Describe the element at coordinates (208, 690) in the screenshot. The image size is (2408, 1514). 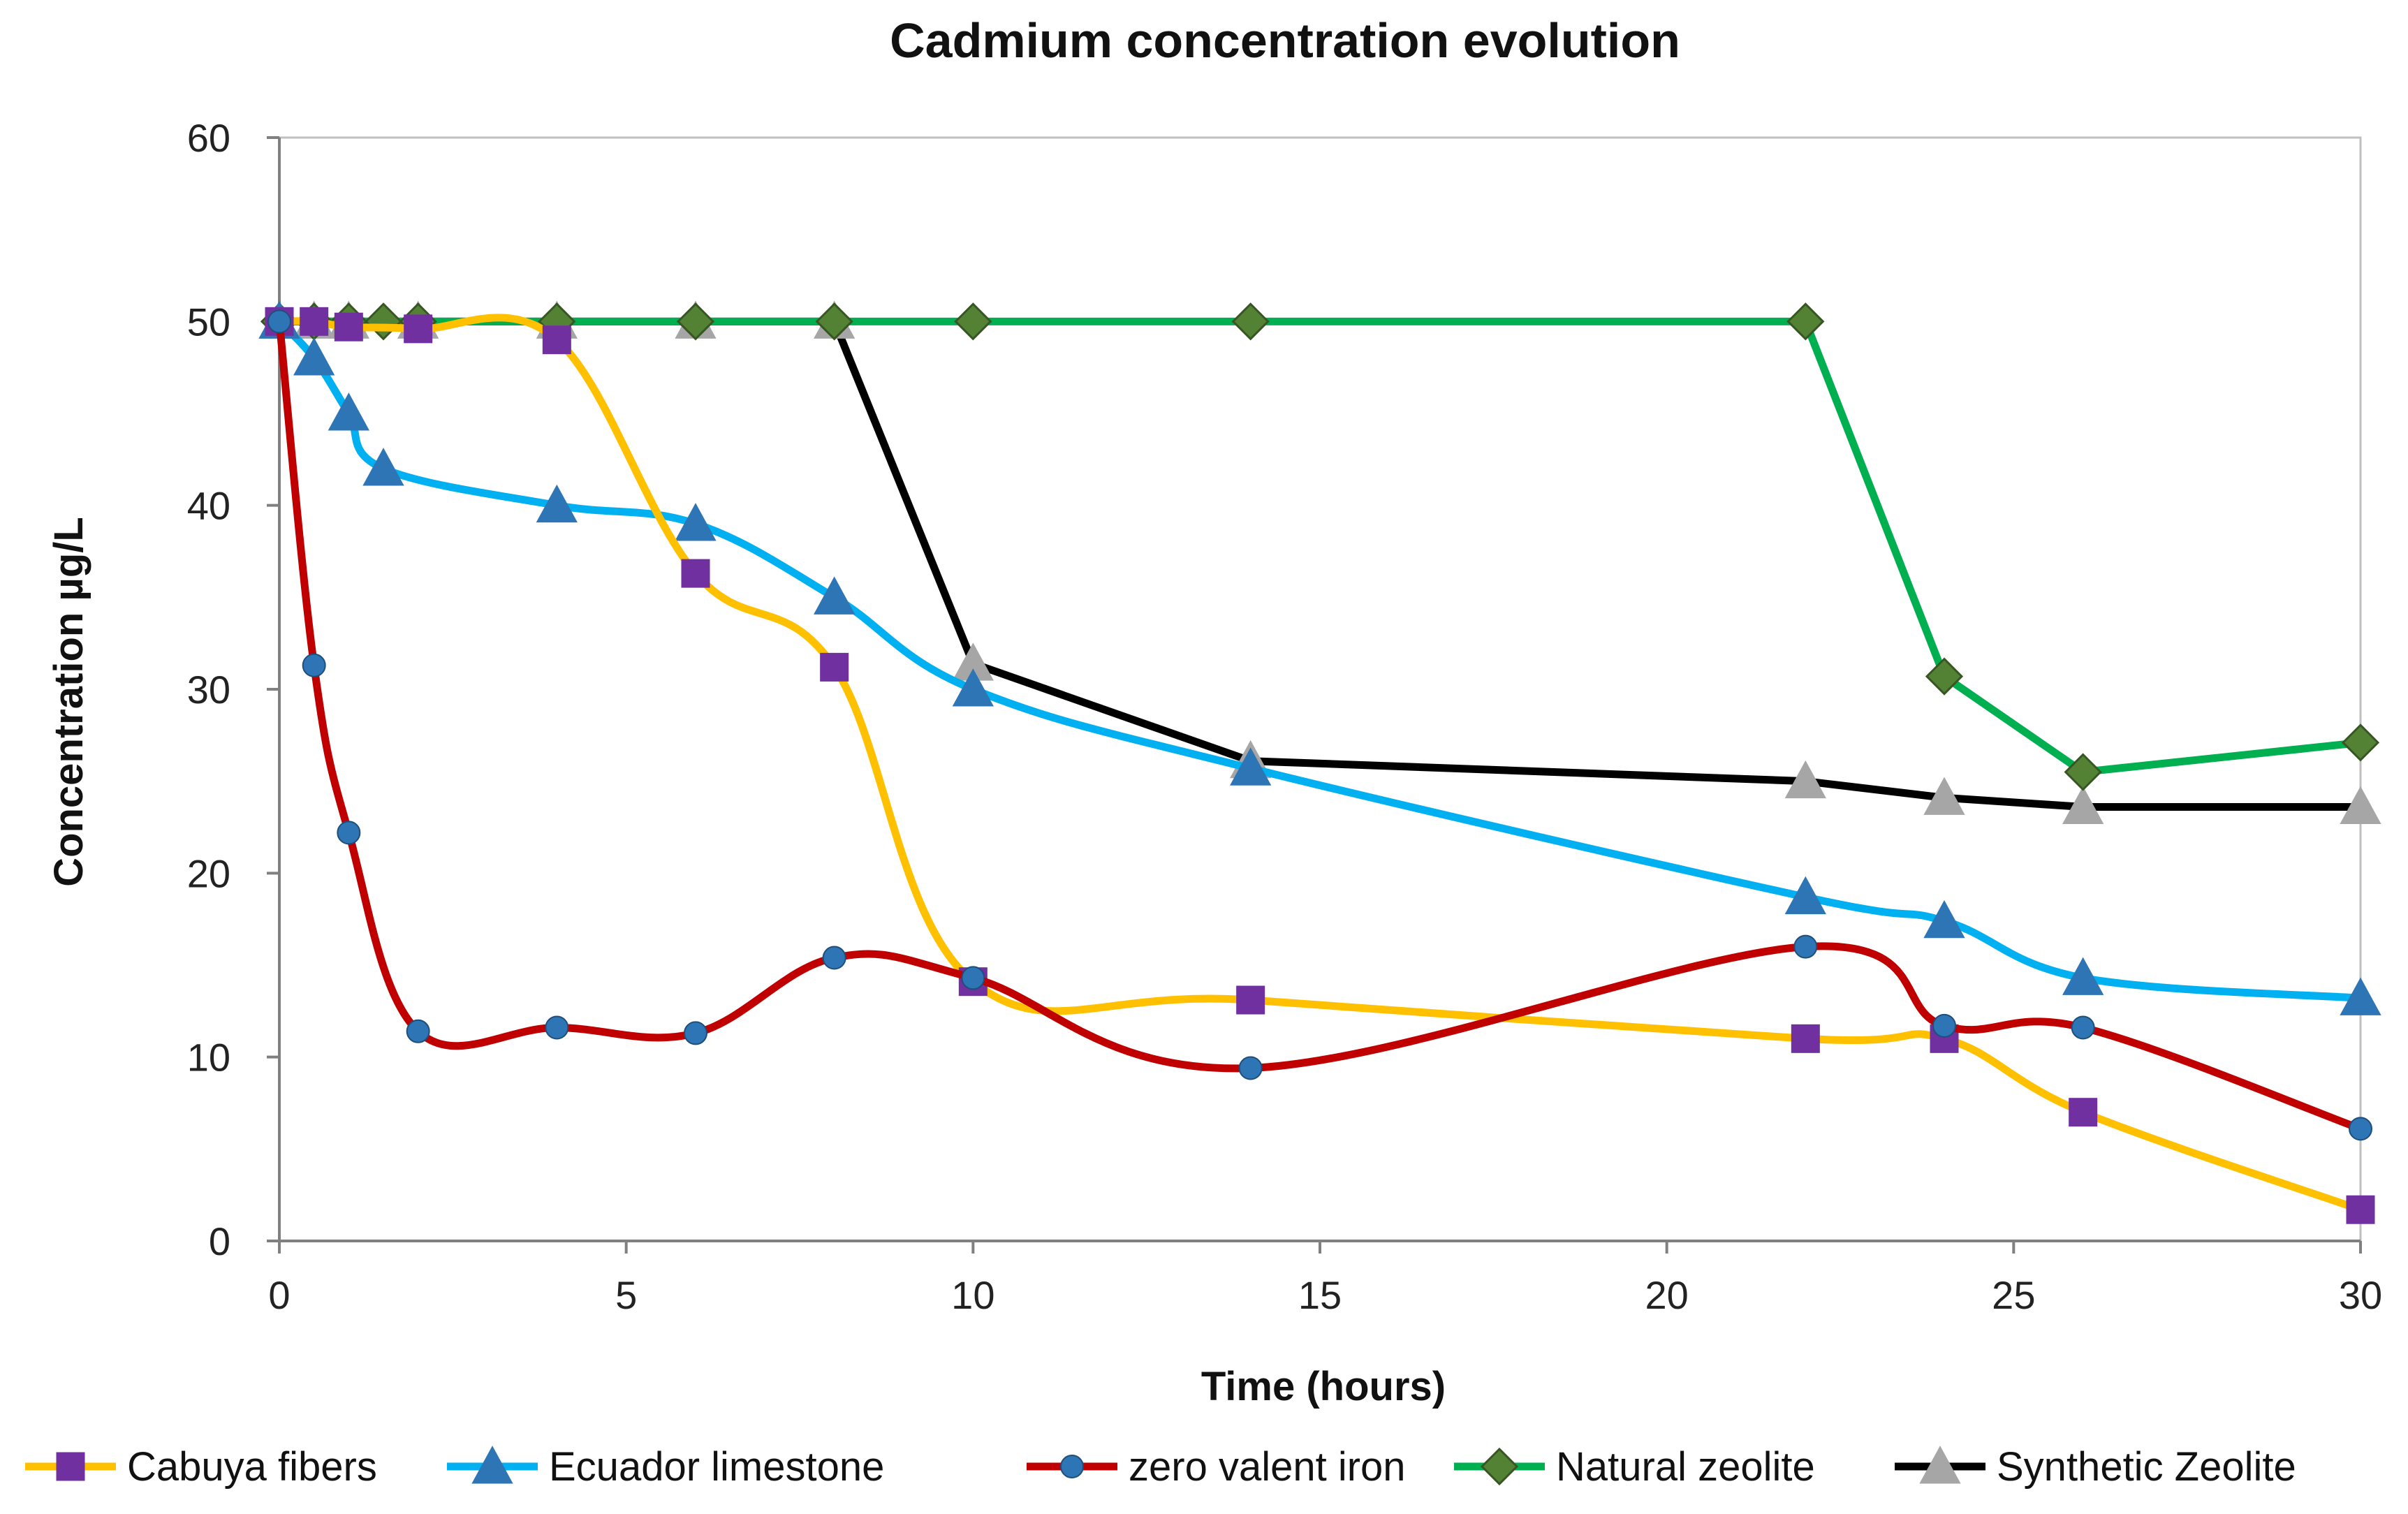
I see `y-tick-label: 30` at that location.